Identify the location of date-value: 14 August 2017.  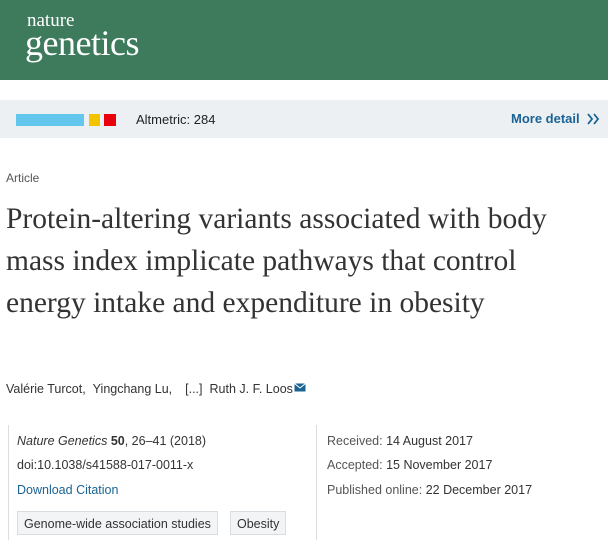
(429, 441).